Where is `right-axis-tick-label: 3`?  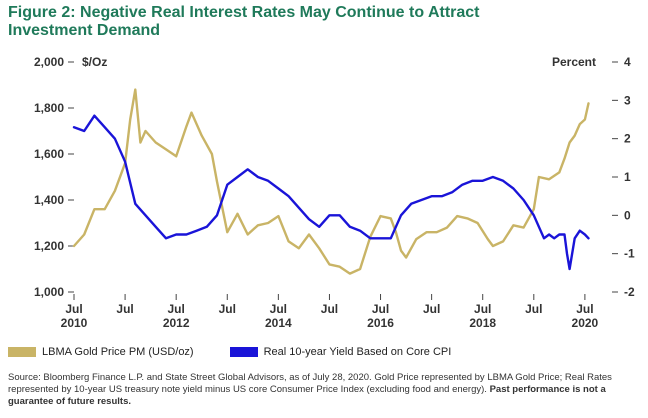
right-axis-tick-label: 3 is located at coordinates (627, 100).